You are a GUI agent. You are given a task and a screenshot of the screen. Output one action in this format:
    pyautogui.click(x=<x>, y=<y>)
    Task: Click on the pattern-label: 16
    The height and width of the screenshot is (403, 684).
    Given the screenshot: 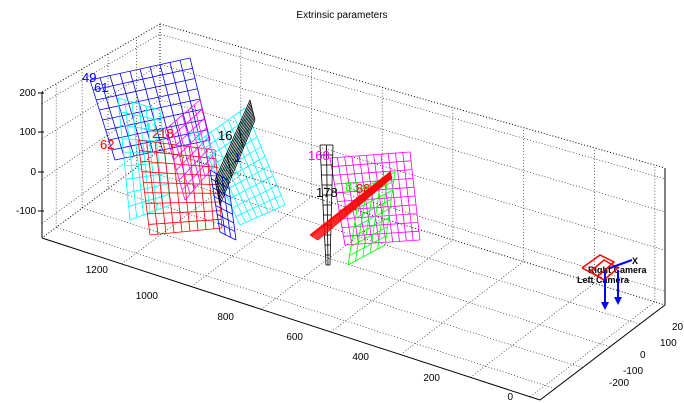 What is the action you would take?
    pyautogui.click(x=225, y=135)
    